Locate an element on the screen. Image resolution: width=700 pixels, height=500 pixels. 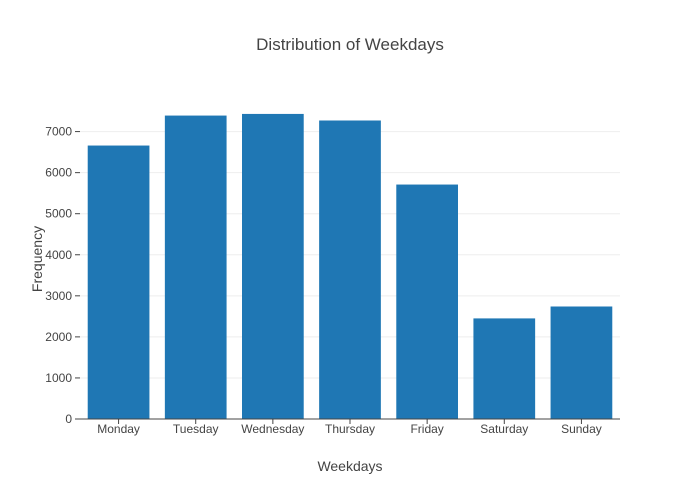
y-tick-label: 1000 is located at coordinates (58, 378).